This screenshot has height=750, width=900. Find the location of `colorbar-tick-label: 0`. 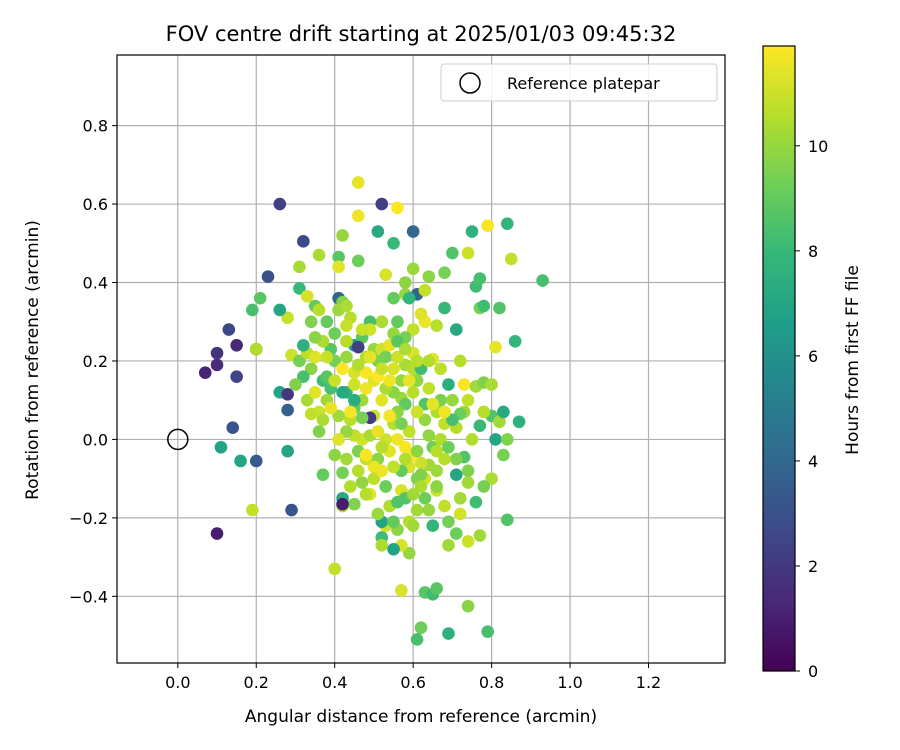

colorbar-tick-label: 0 is located at coordinates (813, 671).